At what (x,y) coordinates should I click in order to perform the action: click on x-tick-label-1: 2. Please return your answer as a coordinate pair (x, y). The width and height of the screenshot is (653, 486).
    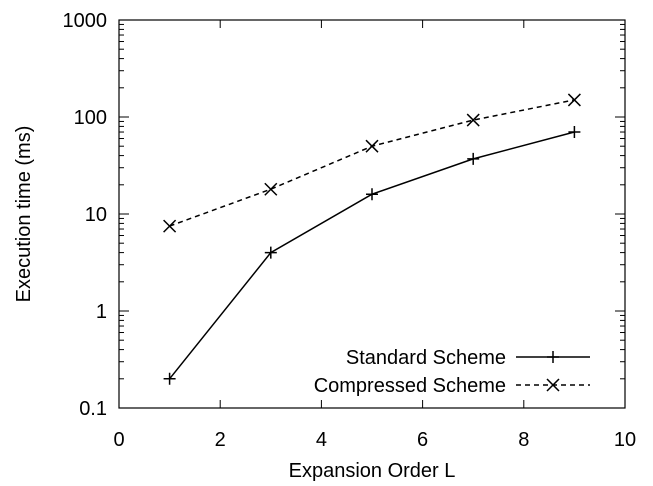
    Looking at the image, I should click on (220, 440).